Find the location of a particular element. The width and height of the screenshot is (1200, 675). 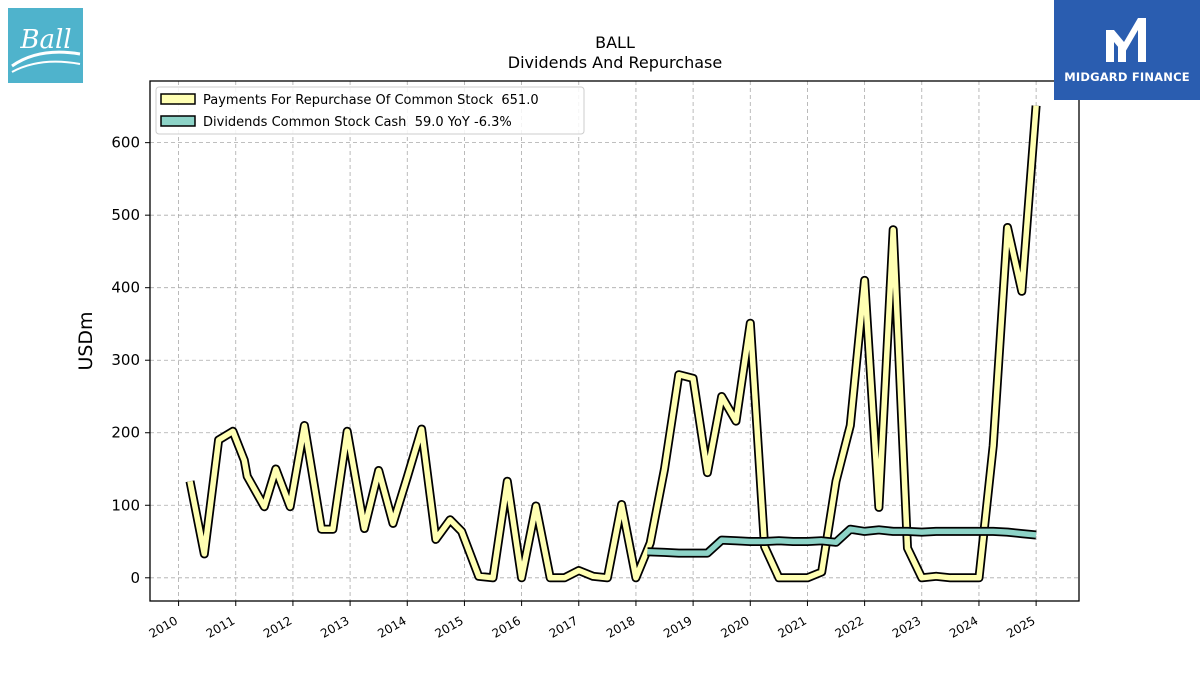

y-tick-label: 0 is located at coordinates (135, 578).